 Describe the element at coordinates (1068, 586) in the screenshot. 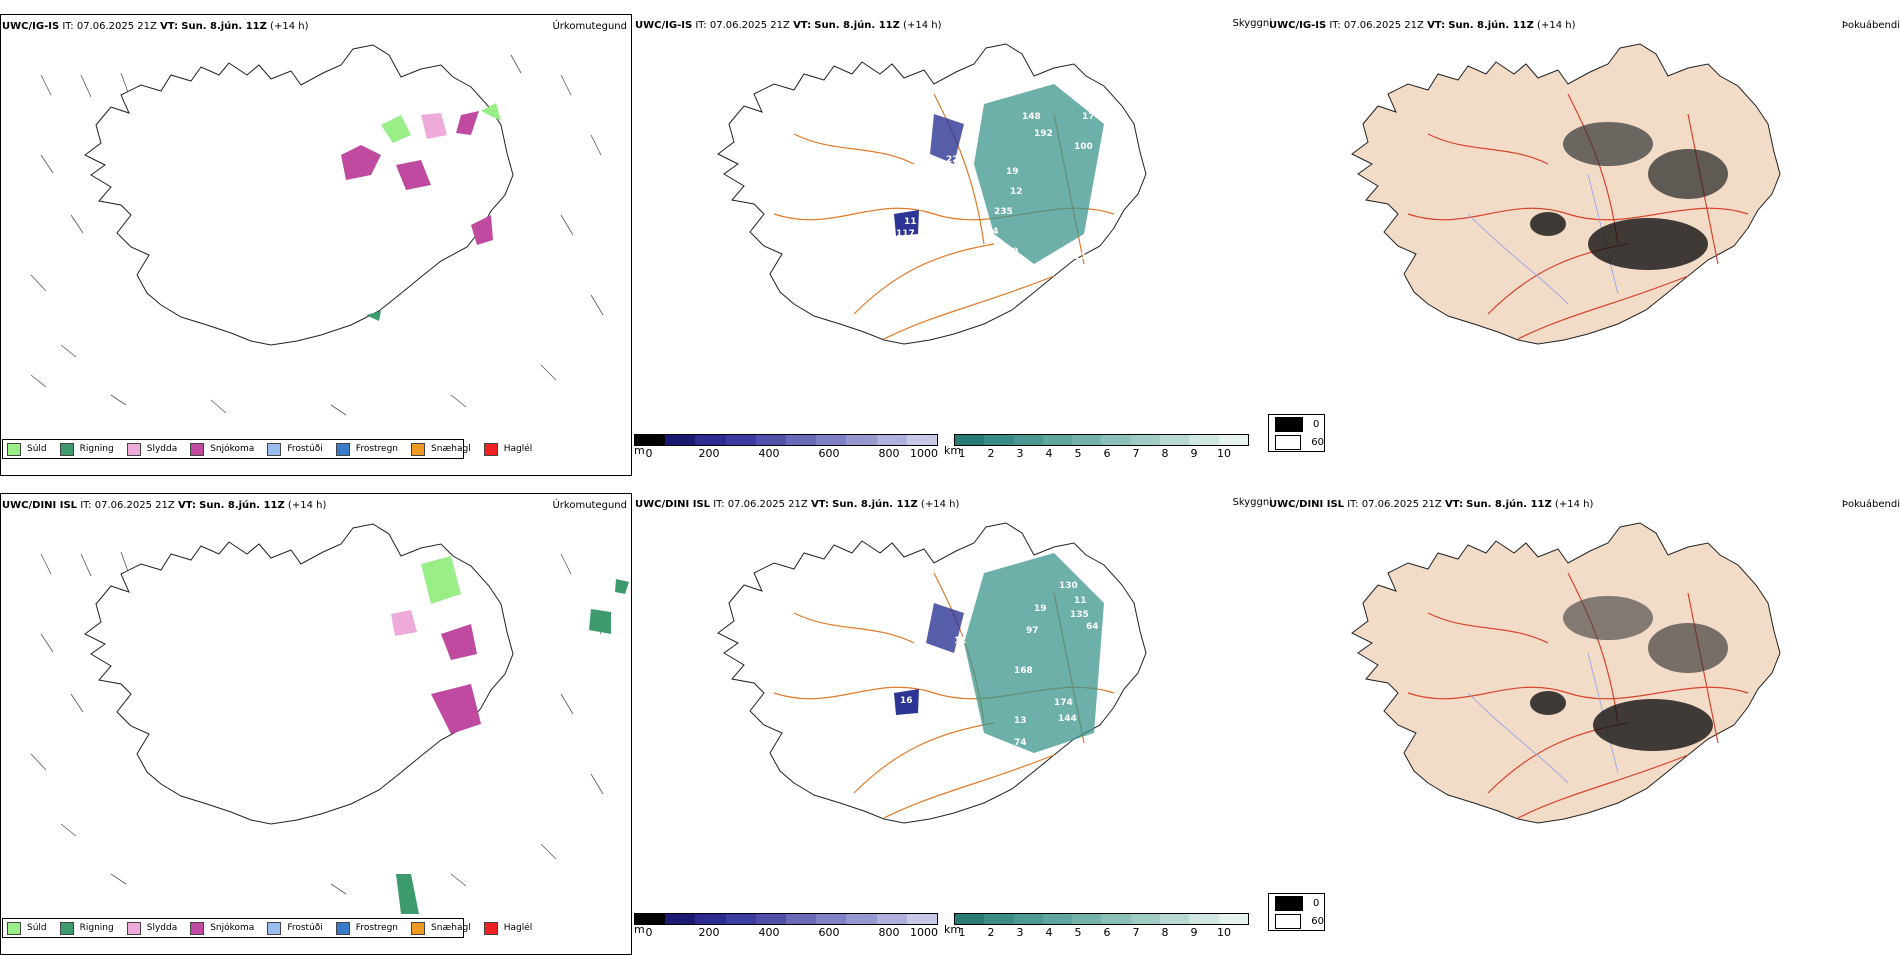

I see `svg-text: 130` at that location.